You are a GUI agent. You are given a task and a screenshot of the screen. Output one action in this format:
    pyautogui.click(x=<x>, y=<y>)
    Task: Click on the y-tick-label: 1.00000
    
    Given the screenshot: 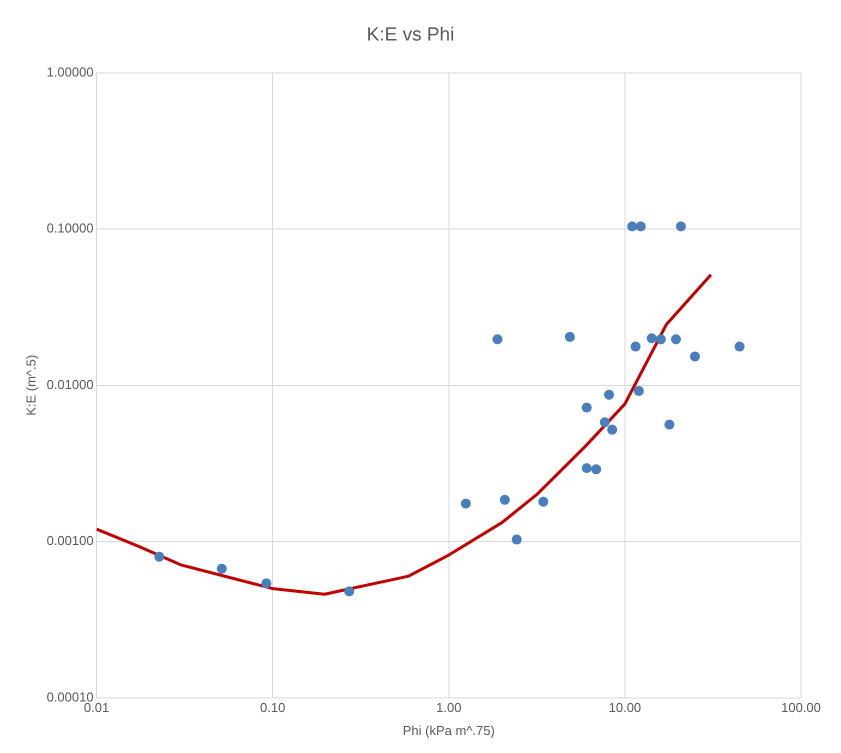 What is the action you would take?
    pyautogui.click(x=70, y=72)
    